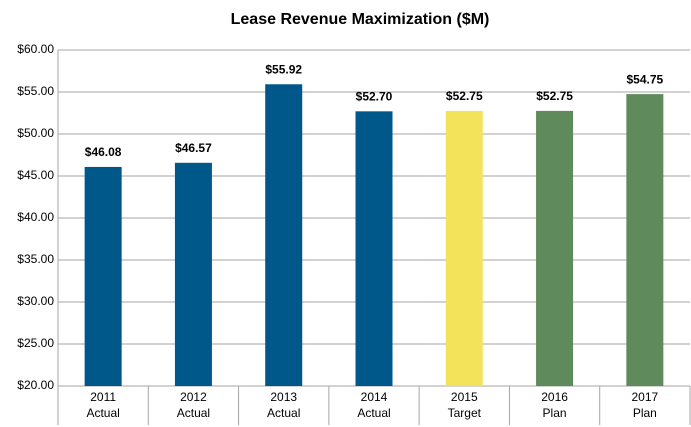 The width and height of the screenshot is (691, 427). I want to click on x-tick-label: 2011, so click(103, 397).